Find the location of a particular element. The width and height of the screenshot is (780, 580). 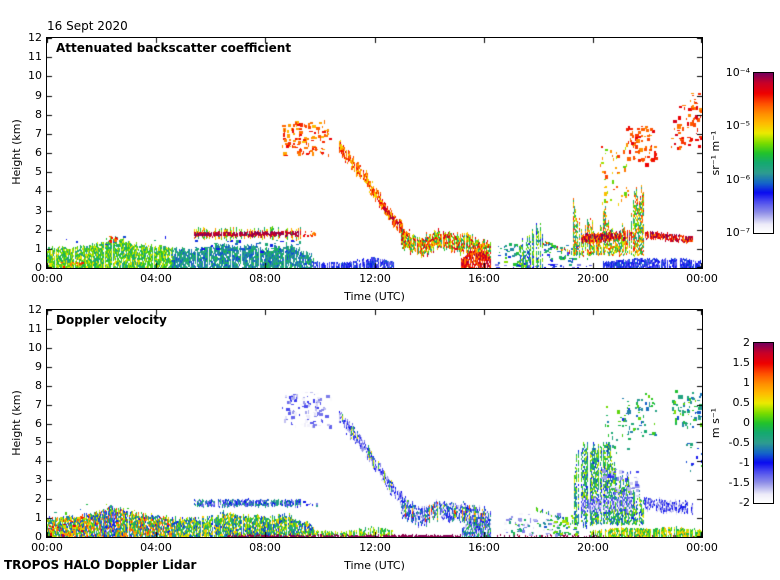

backscatter-colorbar is located at coordinates (763, 153).